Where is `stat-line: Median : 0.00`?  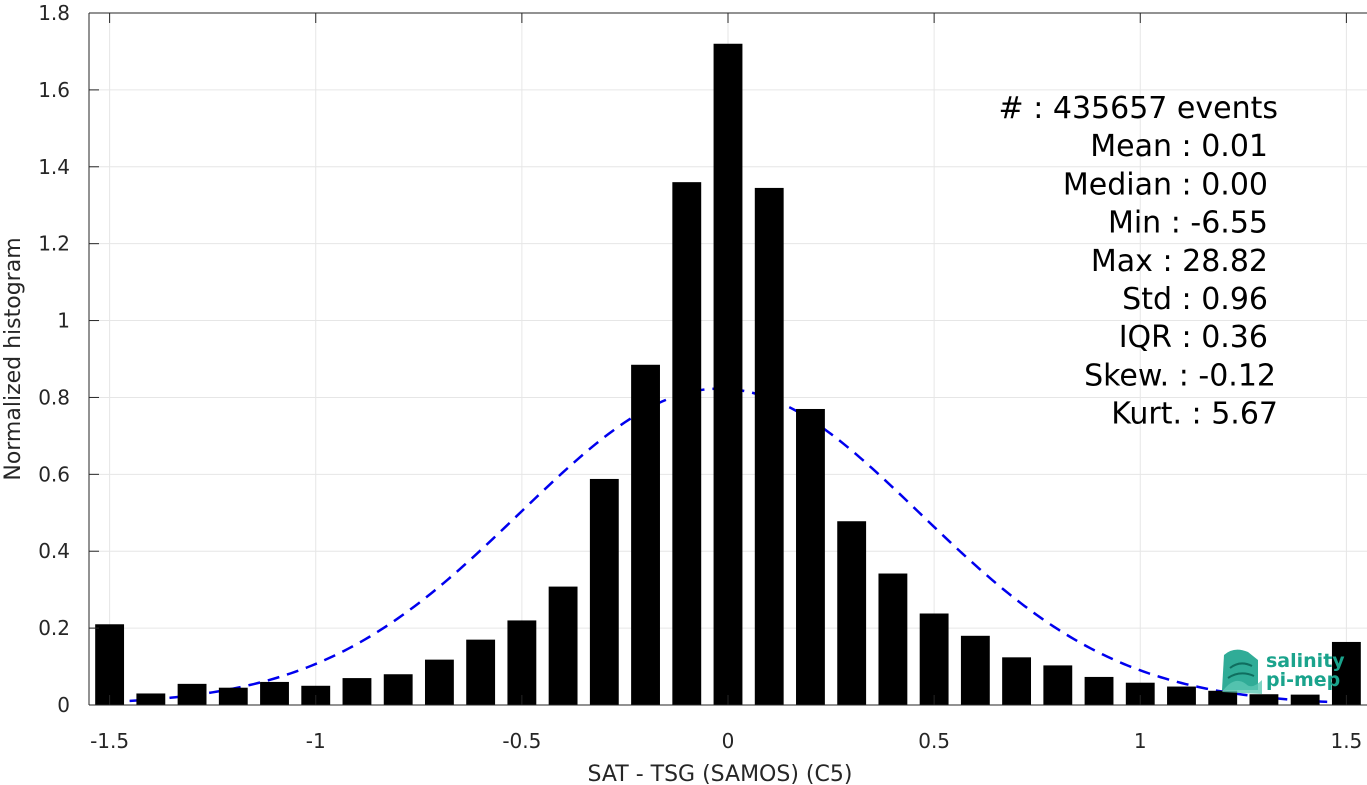 stat-line: Median : 0.00 is located at coordinates (1165, 184).